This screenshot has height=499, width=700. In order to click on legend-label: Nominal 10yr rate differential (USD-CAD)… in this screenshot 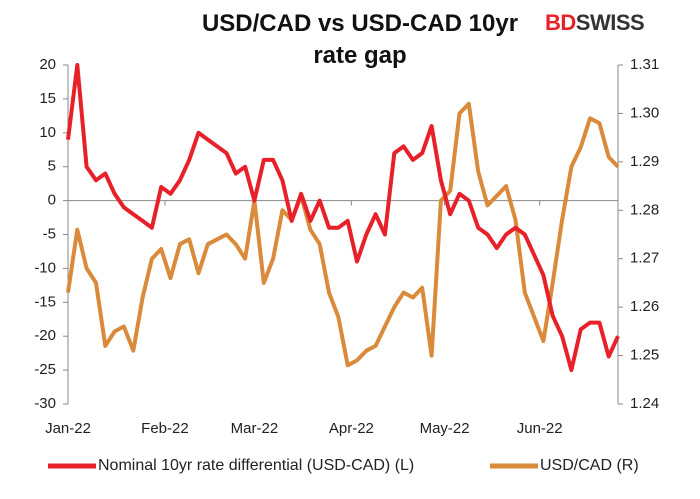, I will do `click(256, 465)`.